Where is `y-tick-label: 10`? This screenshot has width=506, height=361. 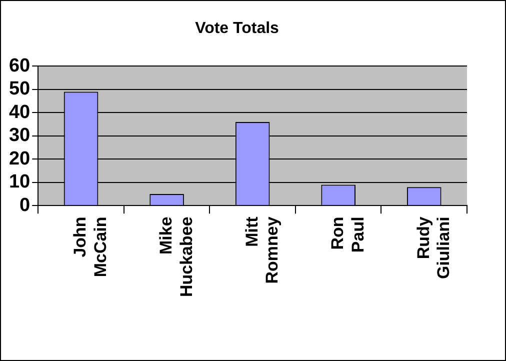 y-tick-label: 10 is located at coordinates (19, 182).